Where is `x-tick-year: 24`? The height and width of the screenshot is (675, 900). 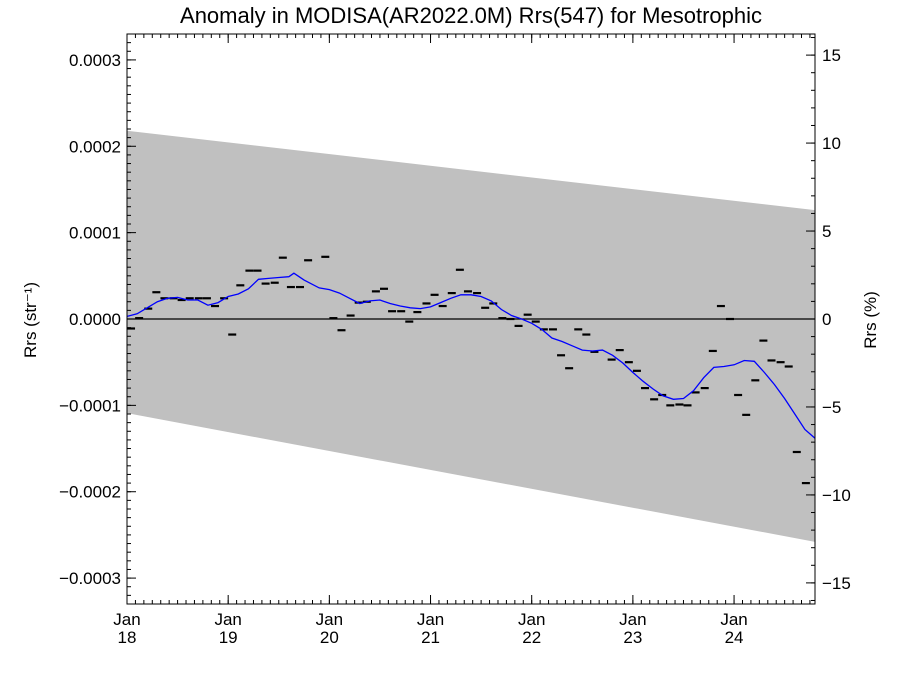 x-tick-year: 24 is located at coordinates (734, 637).